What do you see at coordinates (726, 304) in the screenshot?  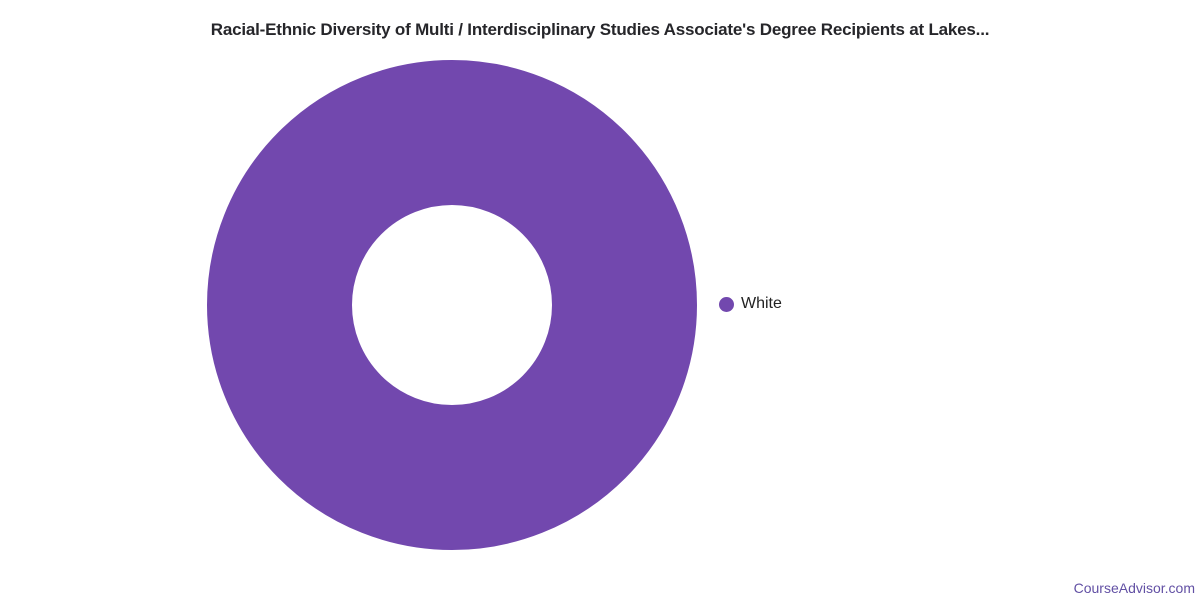 I see `legend-swatch-icon` at bounding box center [726, 304].